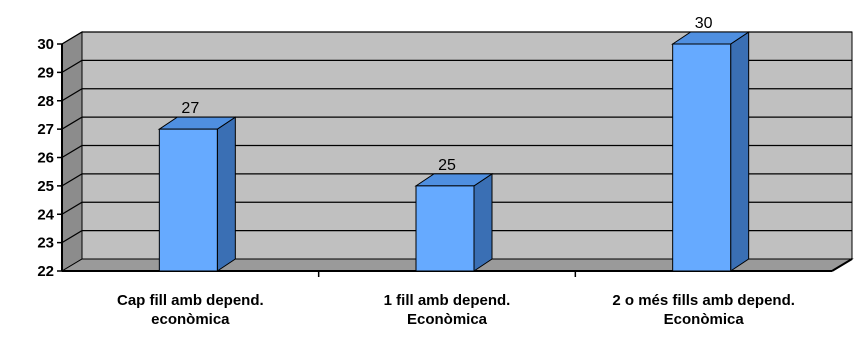  Describe the element at coordinates (703, 300) in the screenshot. I see `category-label: 2 o més fills amb depend.` at that location.